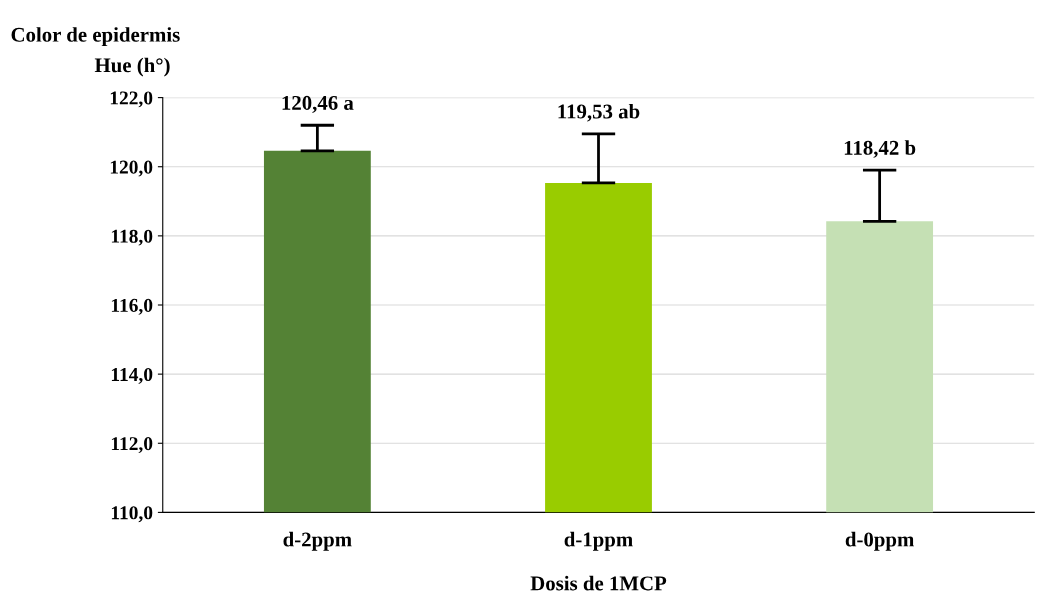  I want to click on data-label: 118,42 b, so click(880, 149).